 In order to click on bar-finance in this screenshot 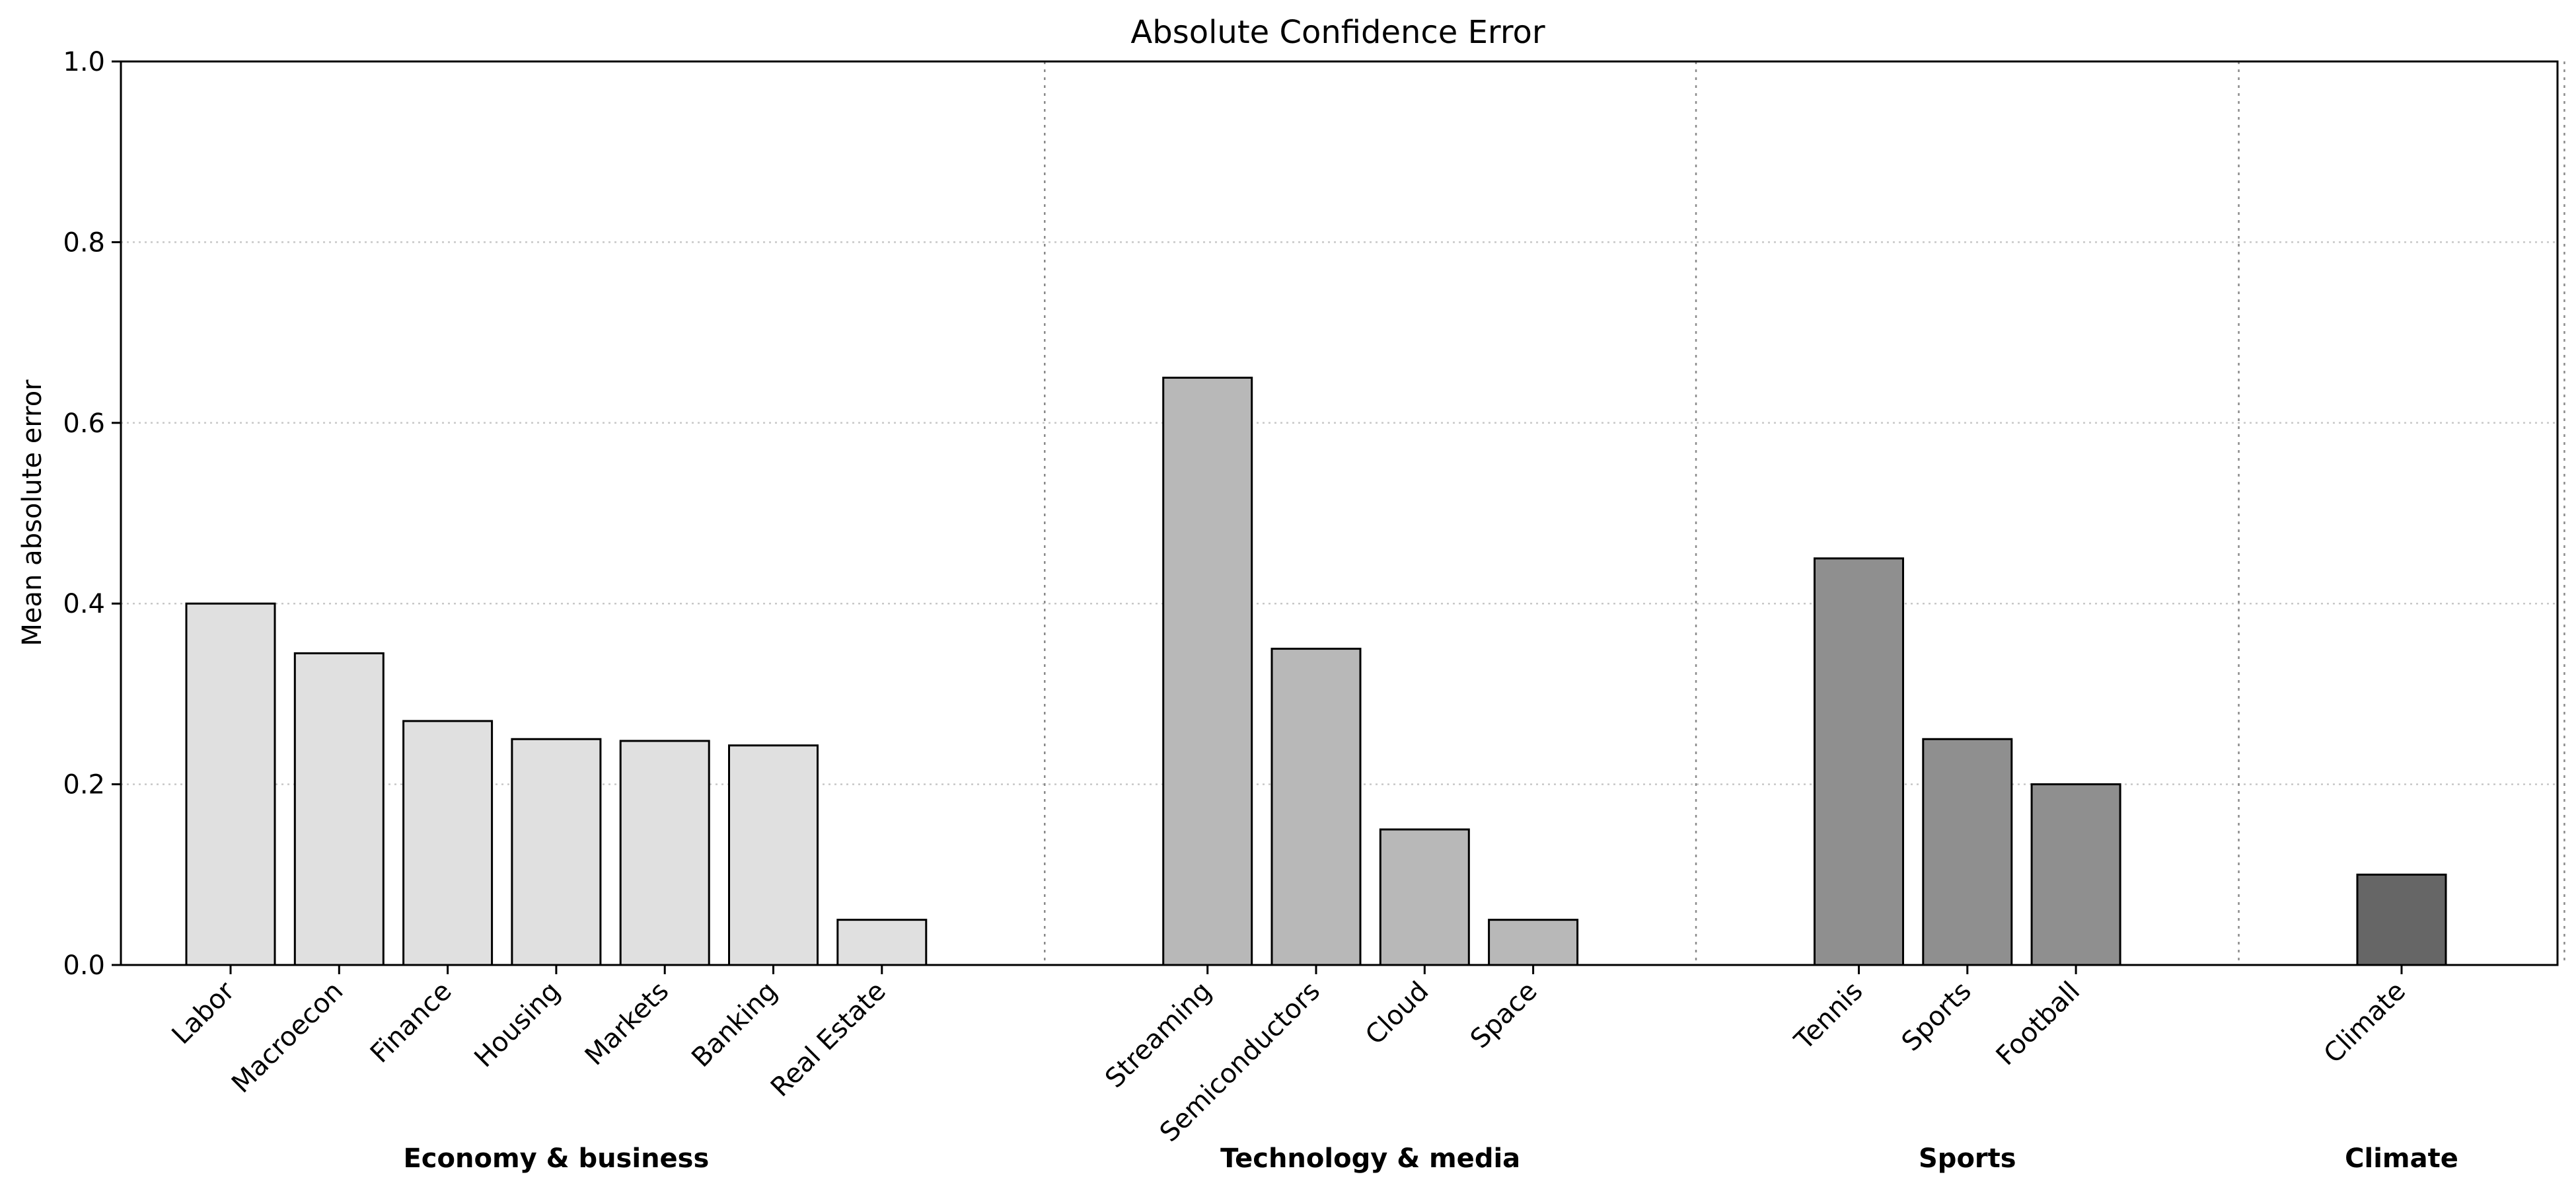, I will do `click(448, 843)`.